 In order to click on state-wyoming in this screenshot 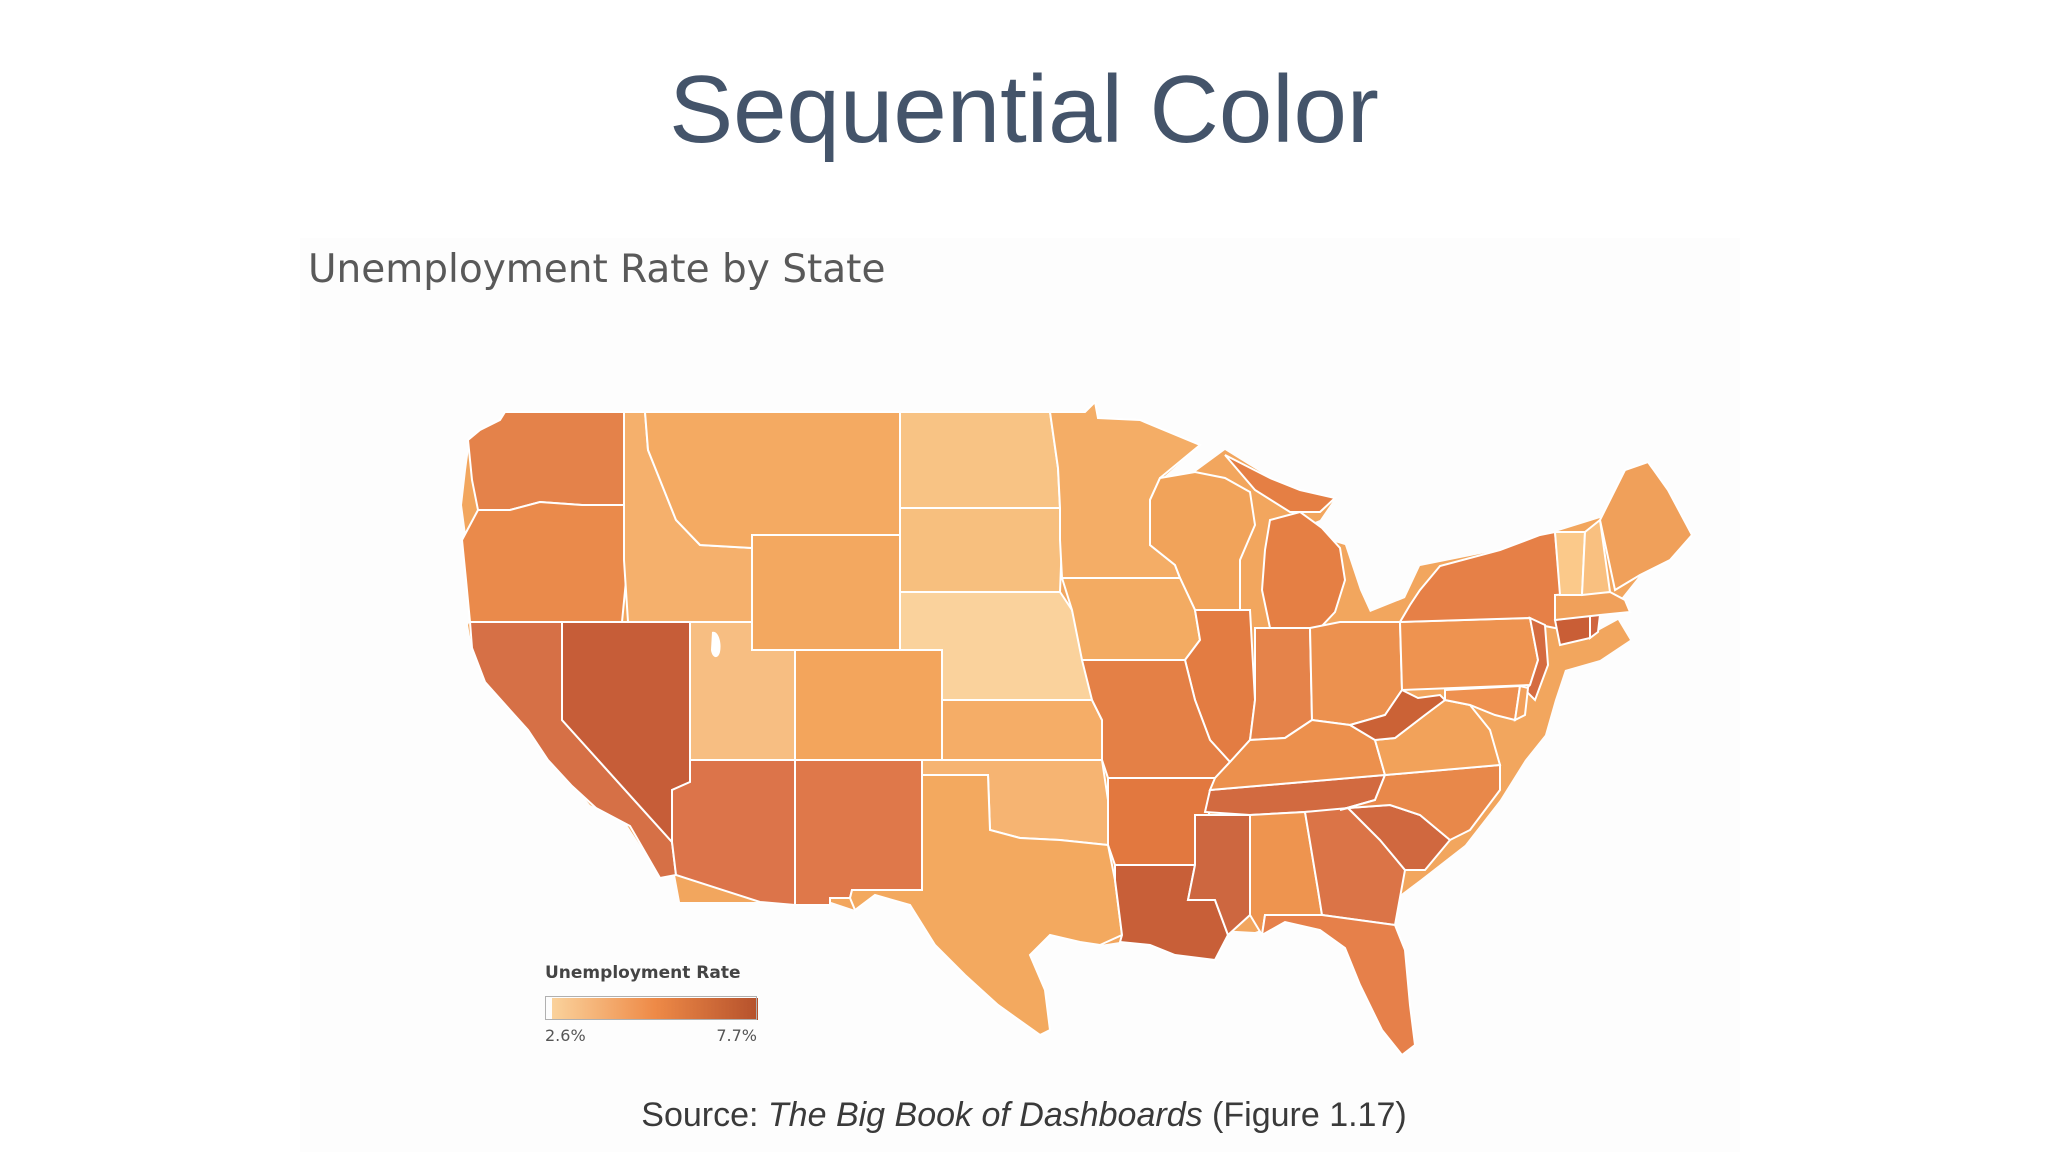, I will do `click(826, 592)`.